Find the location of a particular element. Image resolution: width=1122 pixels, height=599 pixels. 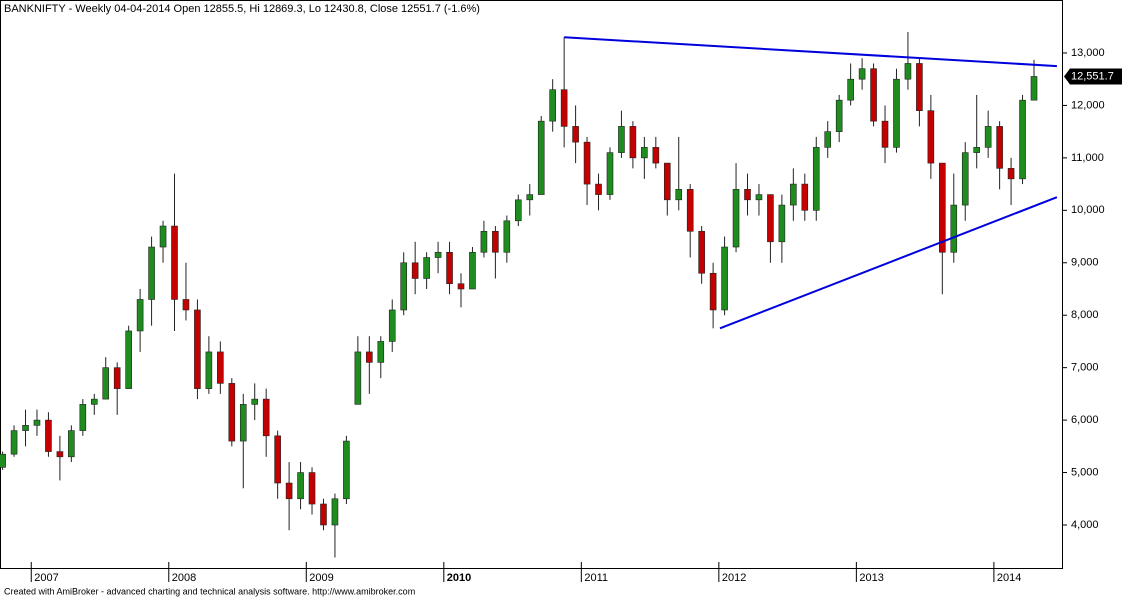

x-tick-label: 2008 is located at coordinates (184, 578).